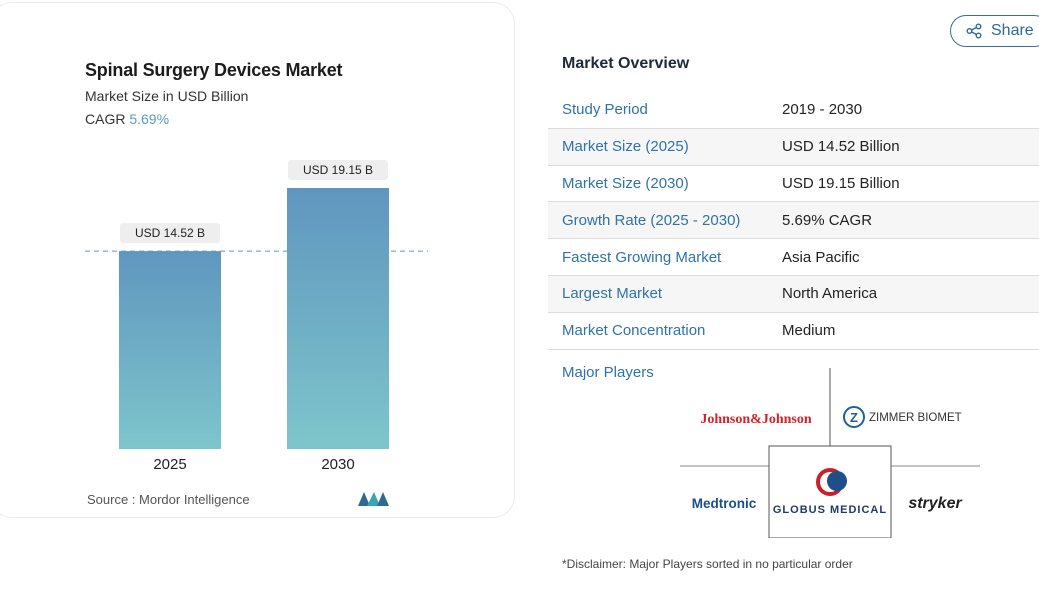  I want to click on table-row: Growth Rate (2025 - 2030) 5.69% CAGR, so click(793, 221).